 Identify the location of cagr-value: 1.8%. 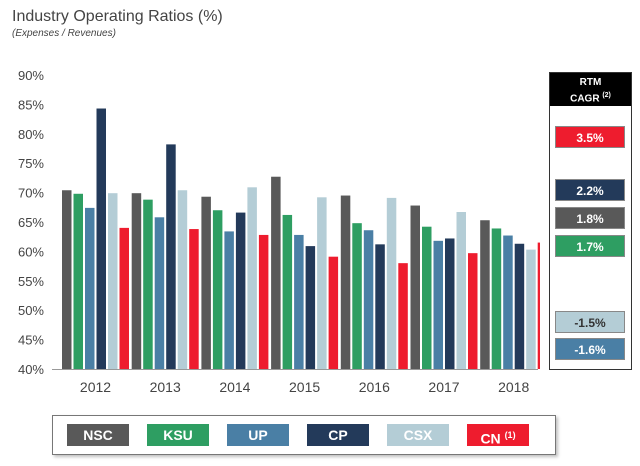
(590, 219).